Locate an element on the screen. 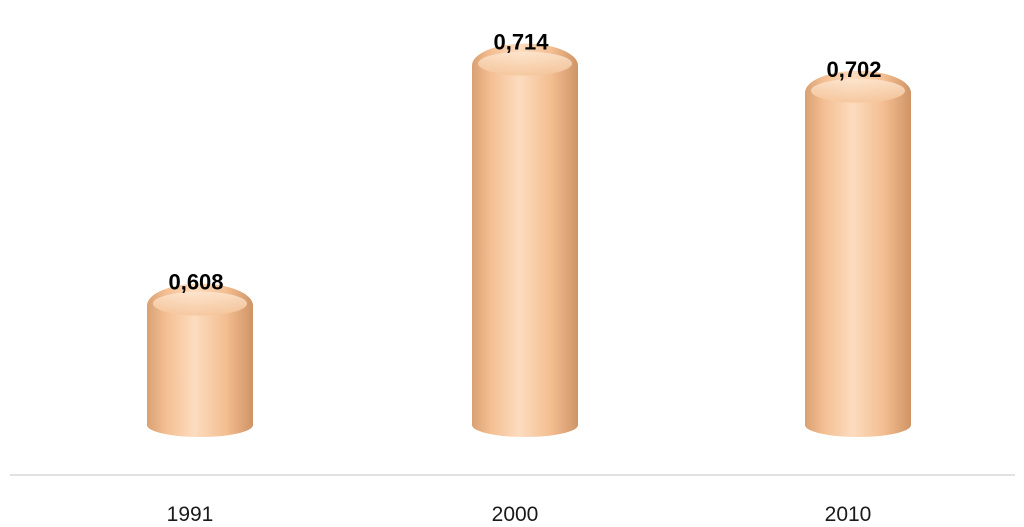 This screenshot has height=527, width=1024. bar-1991 is located at coordinates (200, 360).